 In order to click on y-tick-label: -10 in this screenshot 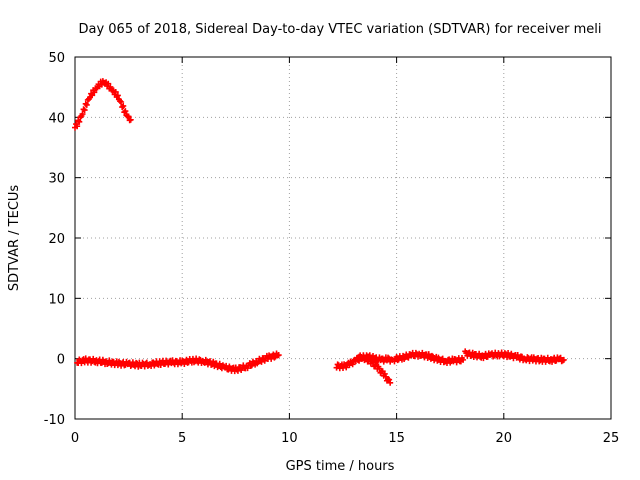, I will do `click(54, 420)`.